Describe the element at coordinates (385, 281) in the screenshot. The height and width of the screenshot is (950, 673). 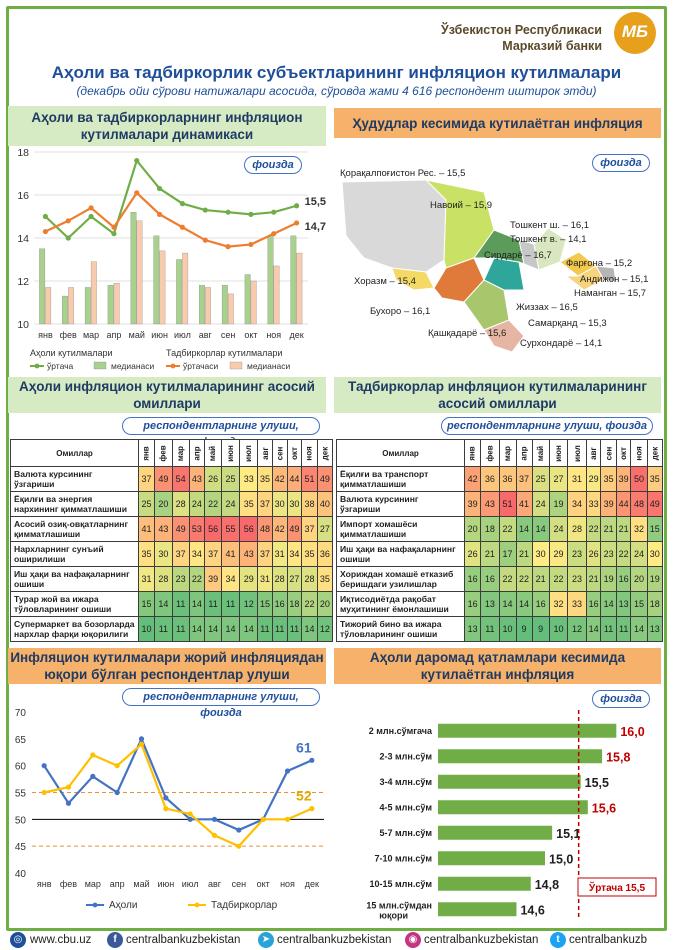
I see `region-label: Хоразм – 15,4` at that location.